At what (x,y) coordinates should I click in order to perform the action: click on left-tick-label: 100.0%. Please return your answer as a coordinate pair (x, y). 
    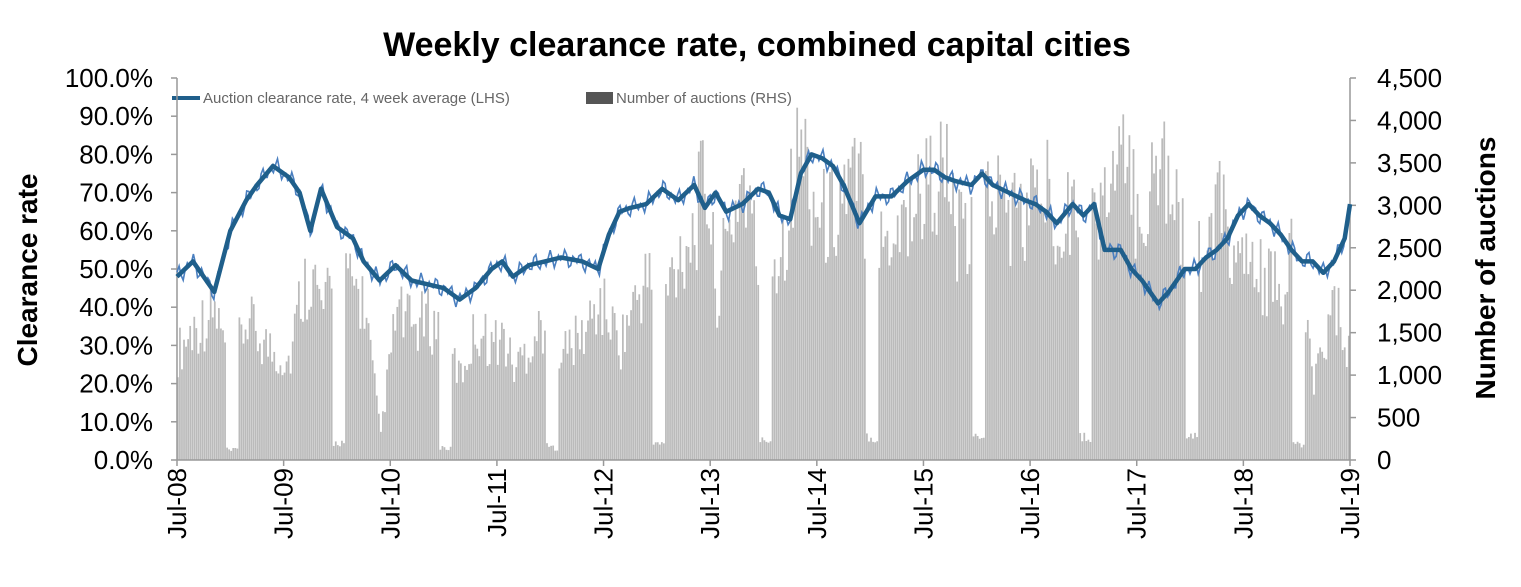
    Looking at the image, I should click on (109, 78).